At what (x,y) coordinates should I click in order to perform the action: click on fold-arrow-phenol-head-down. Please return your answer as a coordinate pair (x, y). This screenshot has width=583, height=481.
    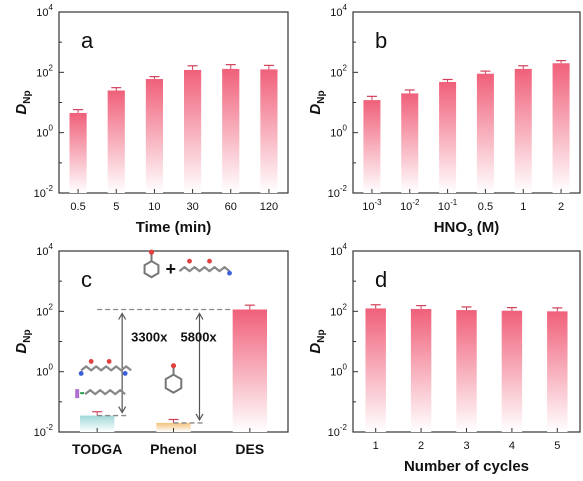
    Looking at the image, I should click on (199, 417).